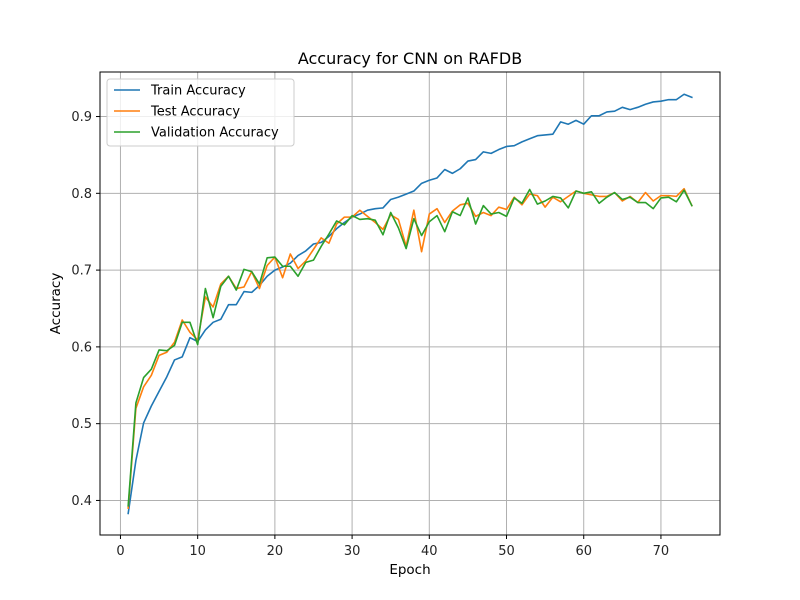 The image size is (800, 600). What do you see at coordinates (409, 570) in the screenshot?
I see `x-axis-title: Epoch` at bounding box center [409, 570].